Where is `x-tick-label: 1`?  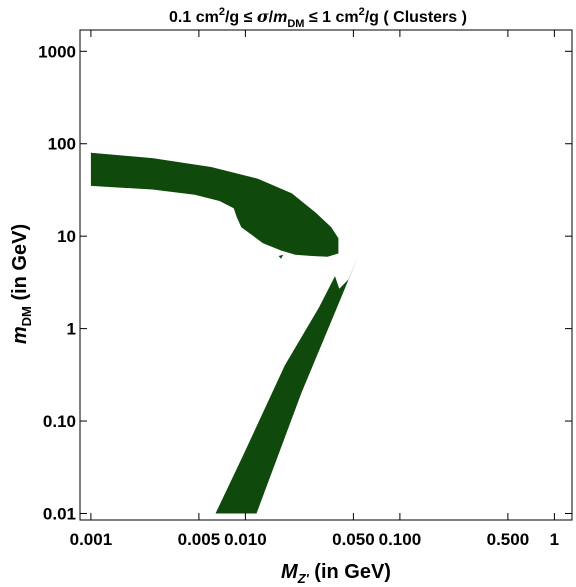
x-tick-label: 1 is located at coordinates (554, 539).